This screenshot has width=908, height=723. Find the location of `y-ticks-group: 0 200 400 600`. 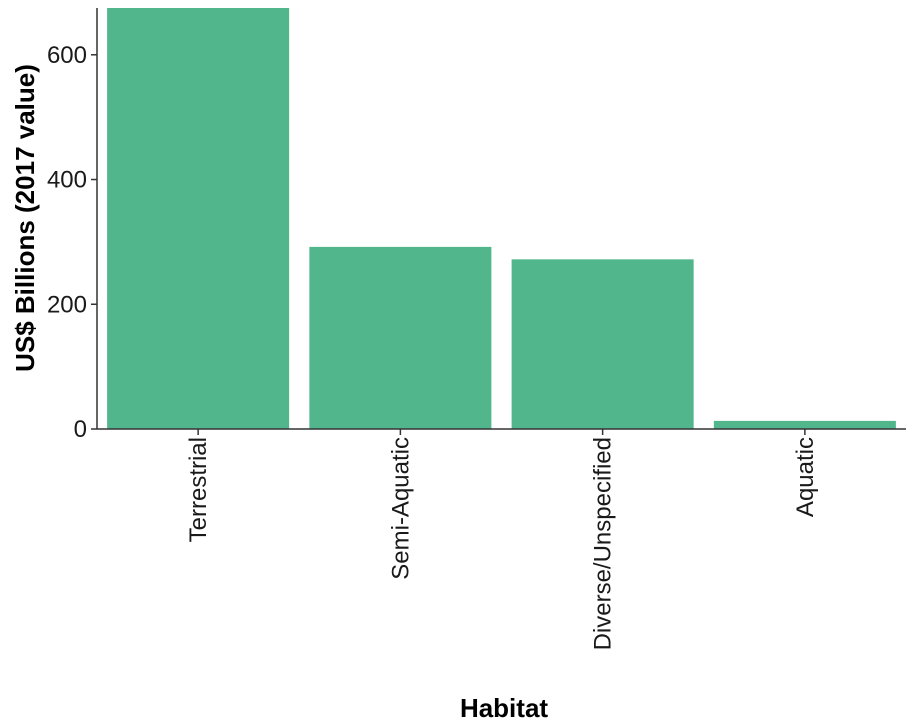

y-ticks-group: 0 200 400 600 is located at coordinates (72, 242).